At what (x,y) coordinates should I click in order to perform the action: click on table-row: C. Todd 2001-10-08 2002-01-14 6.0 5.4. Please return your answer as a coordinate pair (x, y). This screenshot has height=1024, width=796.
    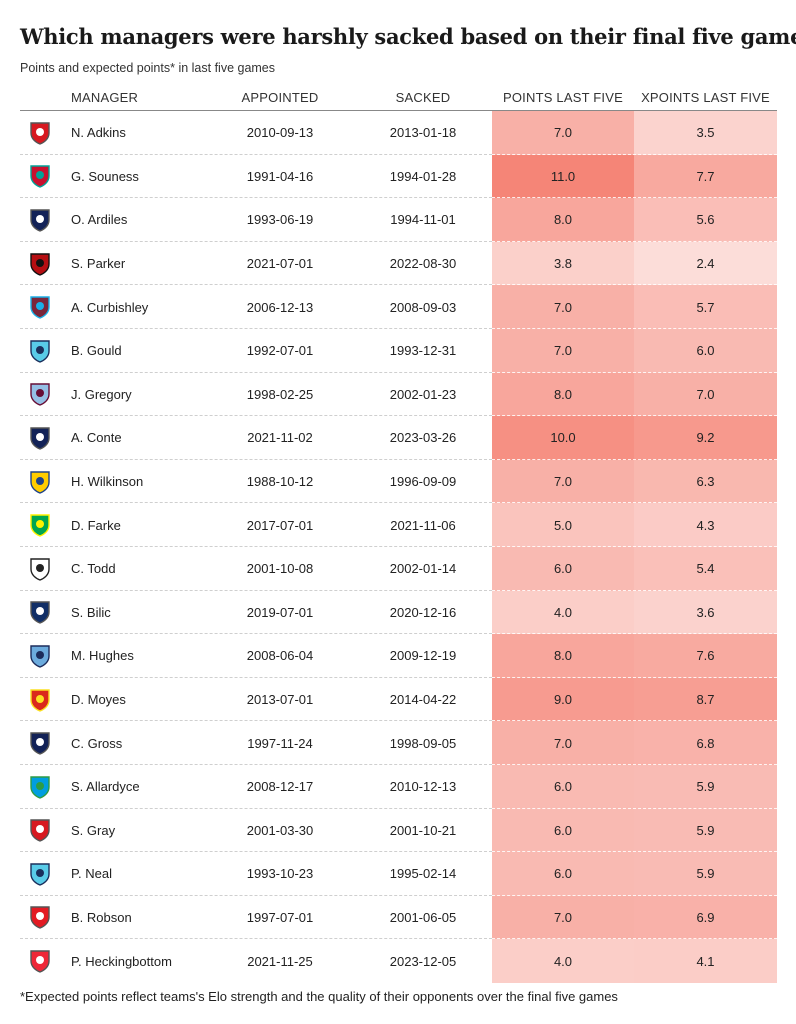
    Looking at the image, I should click on (398, 568).